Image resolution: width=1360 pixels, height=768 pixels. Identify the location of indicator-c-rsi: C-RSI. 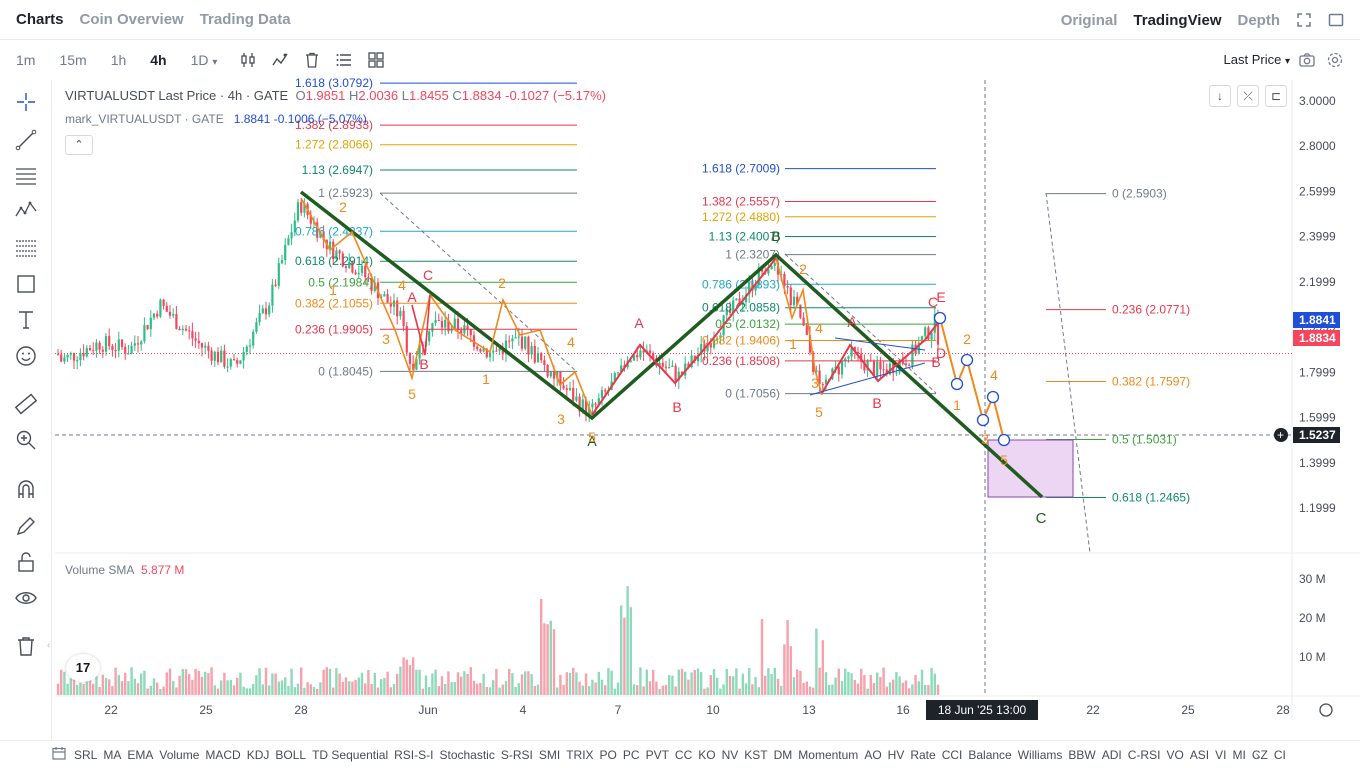
(1144, 754).